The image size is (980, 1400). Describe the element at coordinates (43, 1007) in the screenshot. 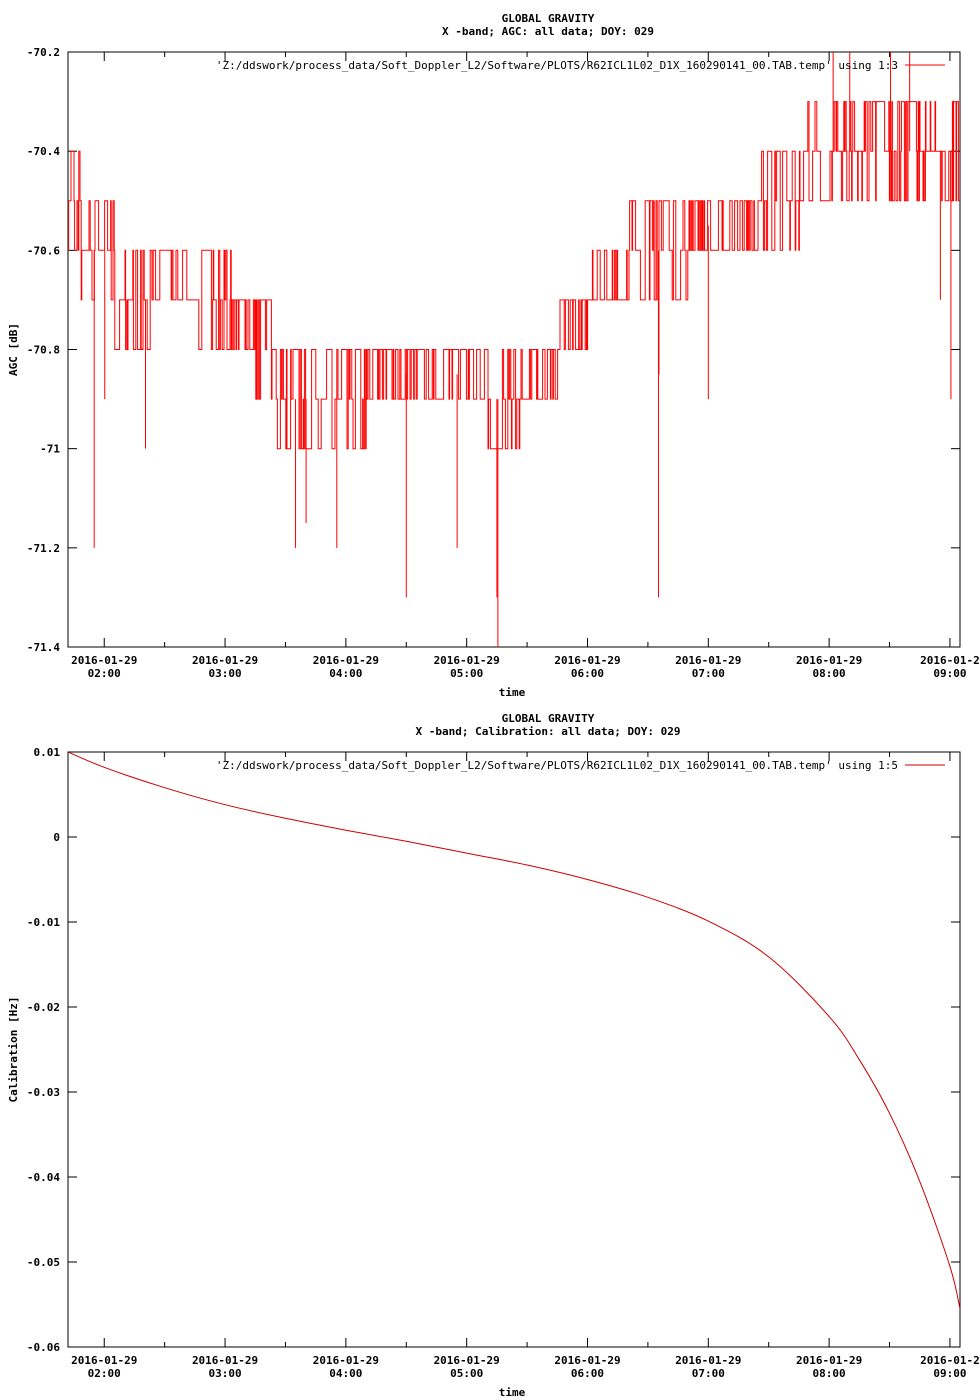

I see `y-tick-label: -0.02` at that location.